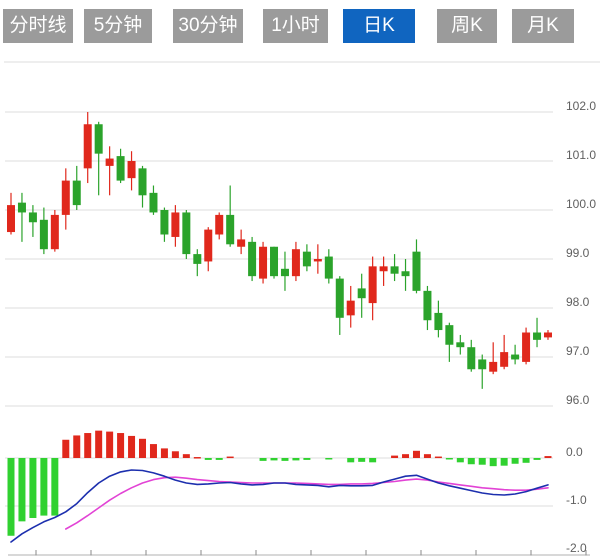 This screenshot has height=559, width=604. I want to click on tab-time-line: 分时线, so click(38, 26).